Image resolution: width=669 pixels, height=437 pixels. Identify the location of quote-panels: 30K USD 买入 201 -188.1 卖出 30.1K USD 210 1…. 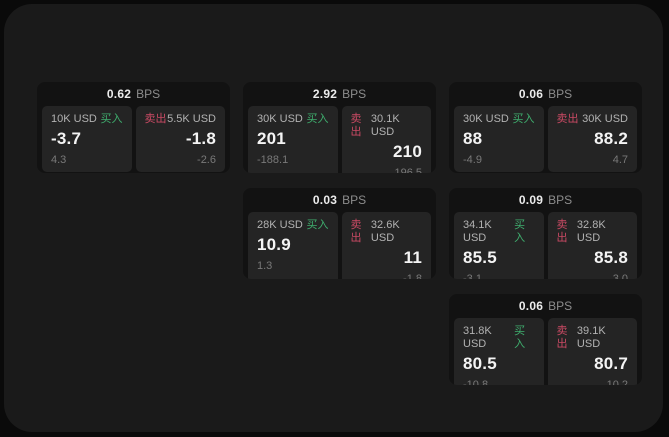
(339, 139).